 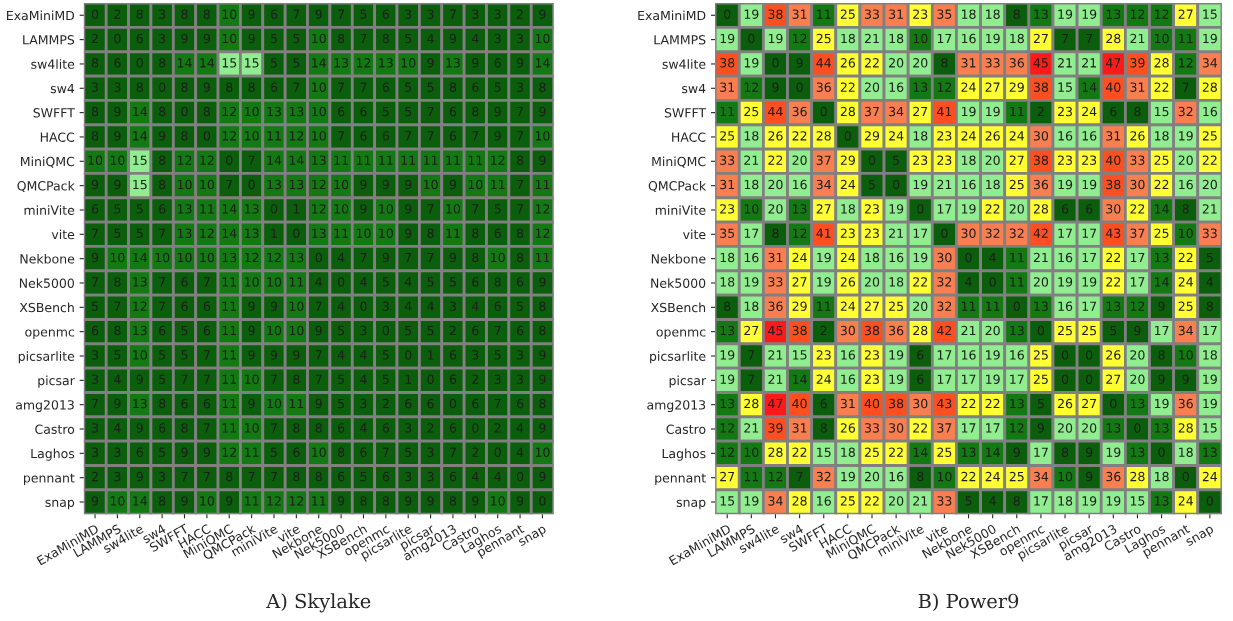 I want to click on data-label: 21, so click(x=775, y=379).